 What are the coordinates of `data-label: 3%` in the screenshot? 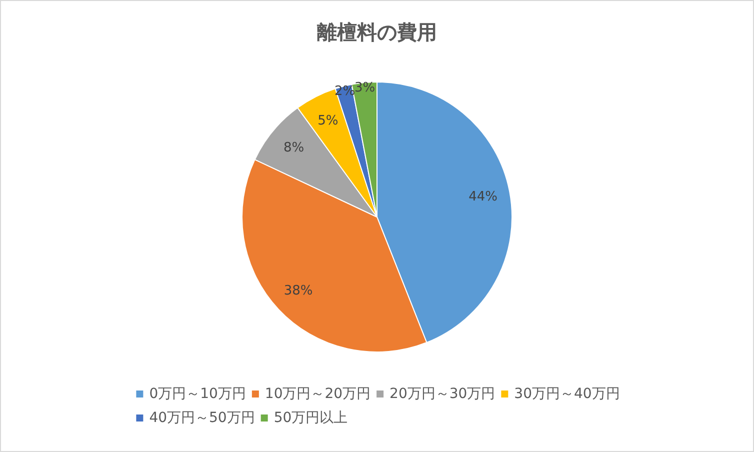 It's located at (365, 88).